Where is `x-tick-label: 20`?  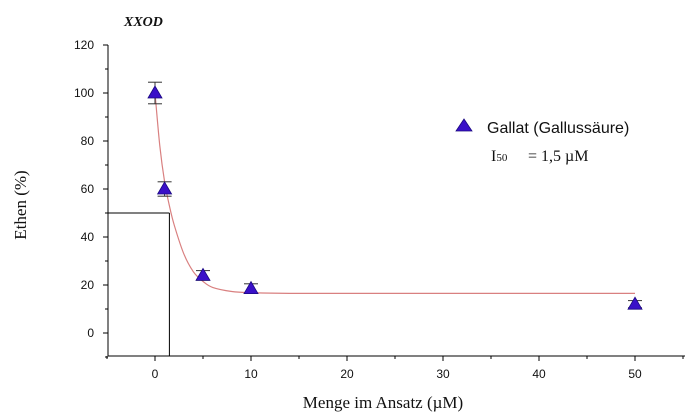 x-tick-label: 20 is located at coordinates (347, 374).